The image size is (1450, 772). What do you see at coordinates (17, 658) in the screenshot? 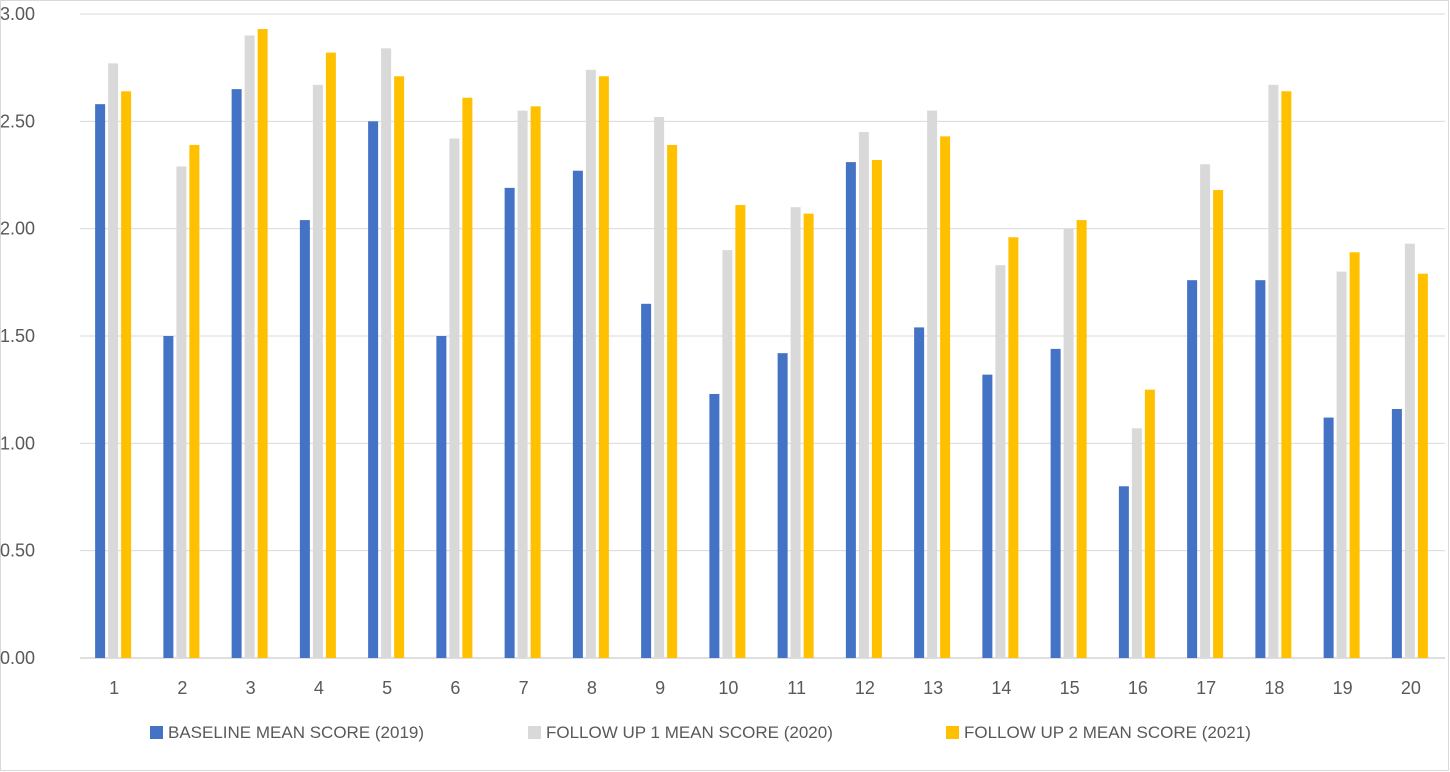
I see `y-tick-label: 0.00` at bounding box center [17, 658].